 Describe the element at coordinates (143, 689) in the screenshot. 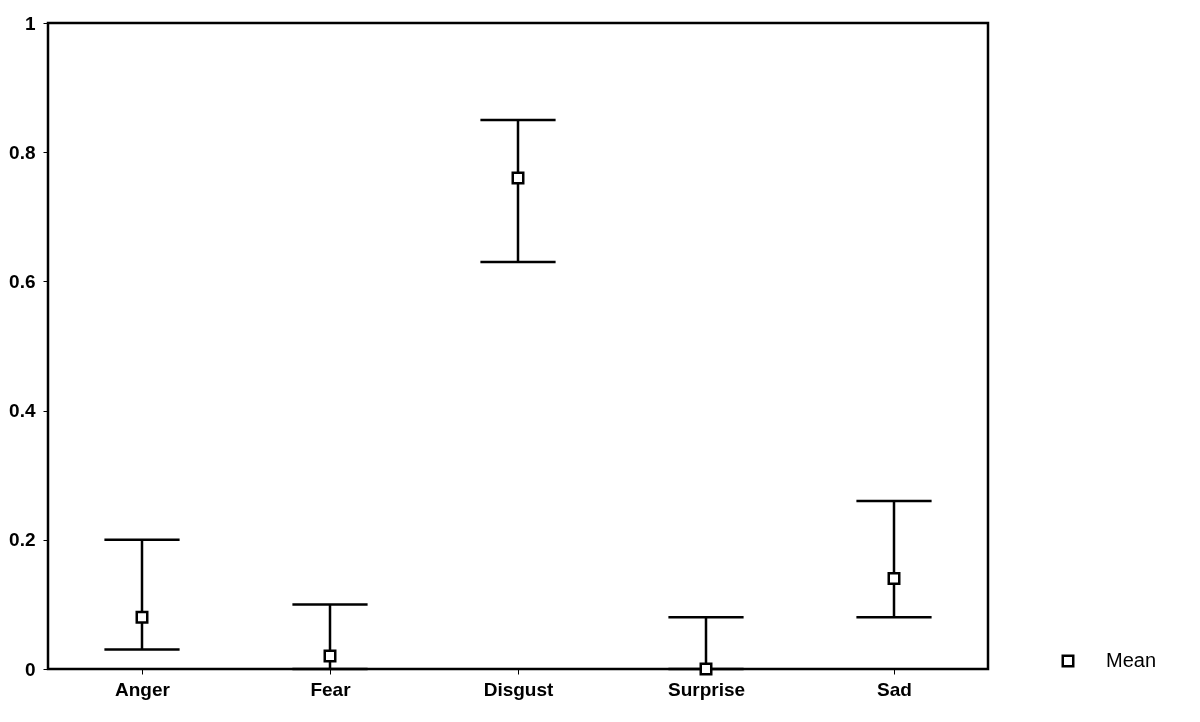

I see `x-tick-label: Anger` at that location.